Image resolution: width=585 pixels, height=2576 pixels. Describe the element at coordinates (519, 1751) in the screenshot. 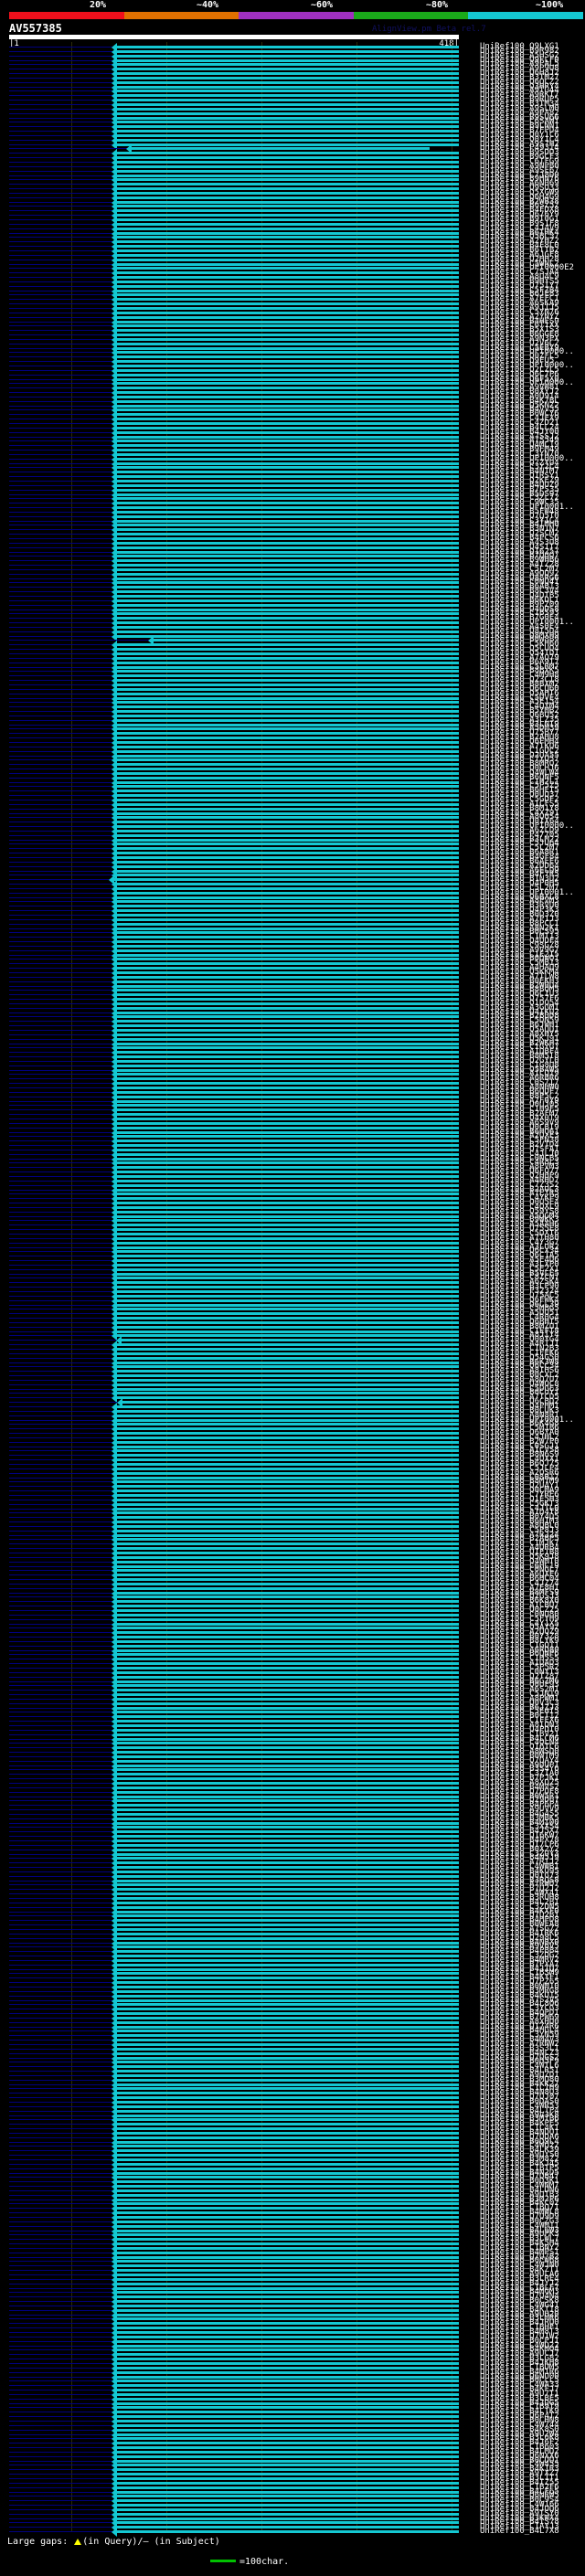

I see `hit-accession-label: UniRef100_A8WSD0` at that location.